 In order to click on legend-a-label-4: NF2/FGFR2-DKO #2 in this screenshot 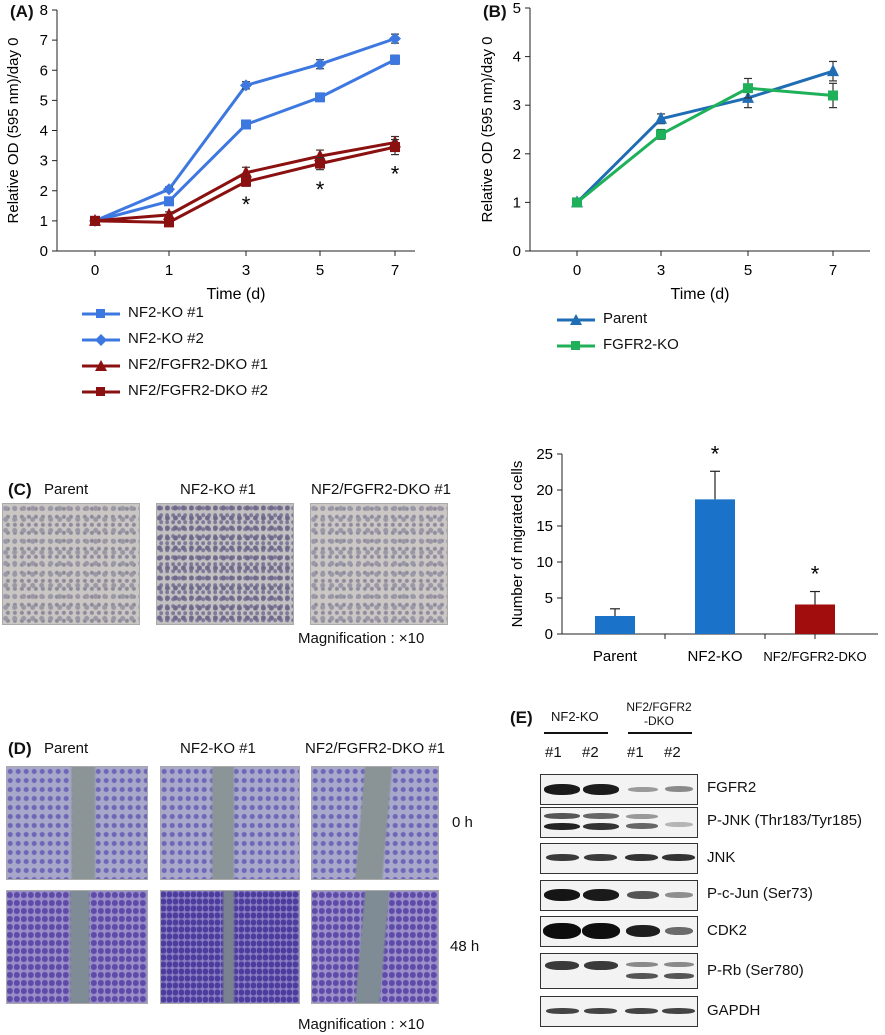, I will do `click(198, 390)`.